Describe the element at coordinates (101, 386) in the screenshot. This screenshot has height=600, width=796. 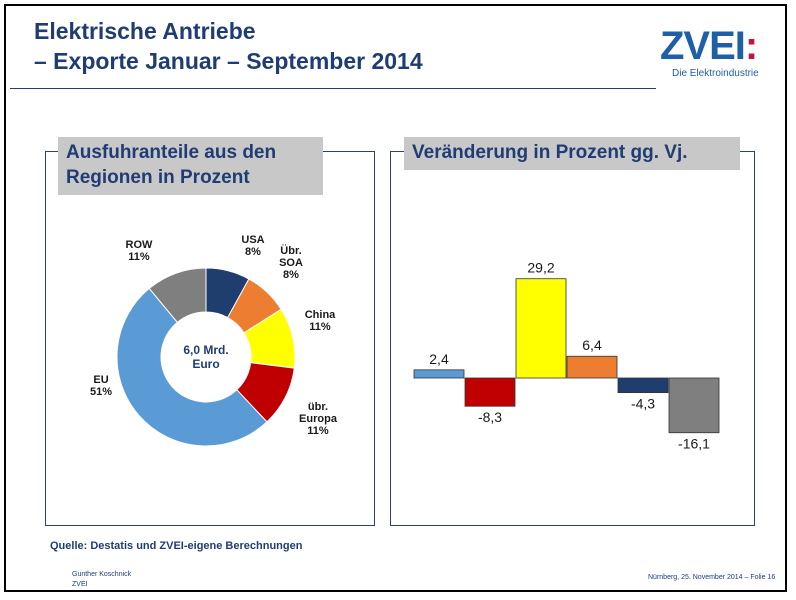
I see `pie-label-eu: EU 51%` at that location.